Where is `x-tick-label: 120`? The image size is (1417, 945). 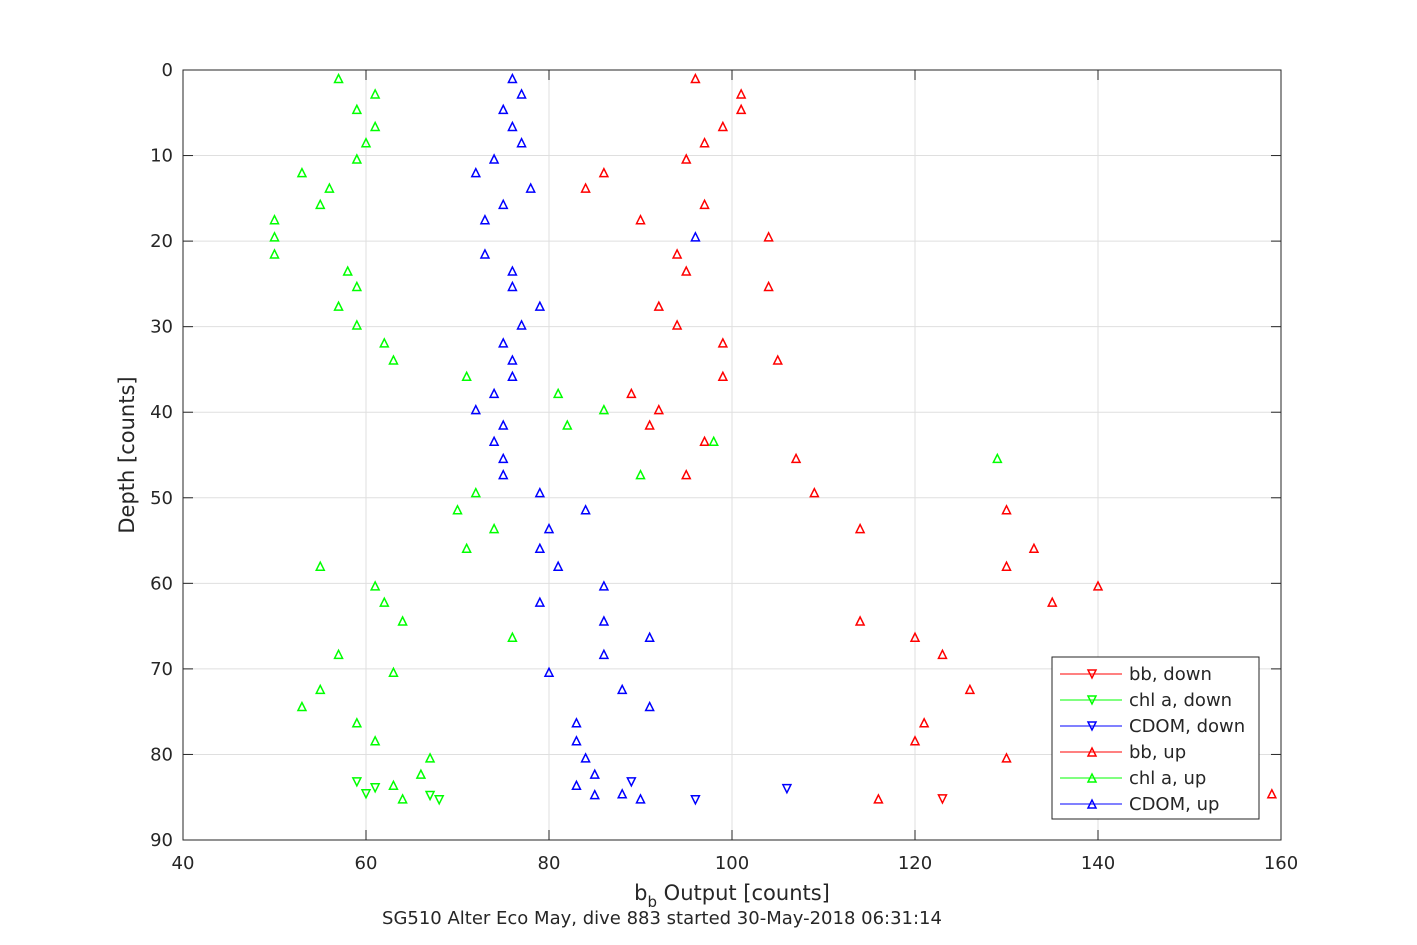 x-tick-label: 120 is located at coordinates (915, 863).